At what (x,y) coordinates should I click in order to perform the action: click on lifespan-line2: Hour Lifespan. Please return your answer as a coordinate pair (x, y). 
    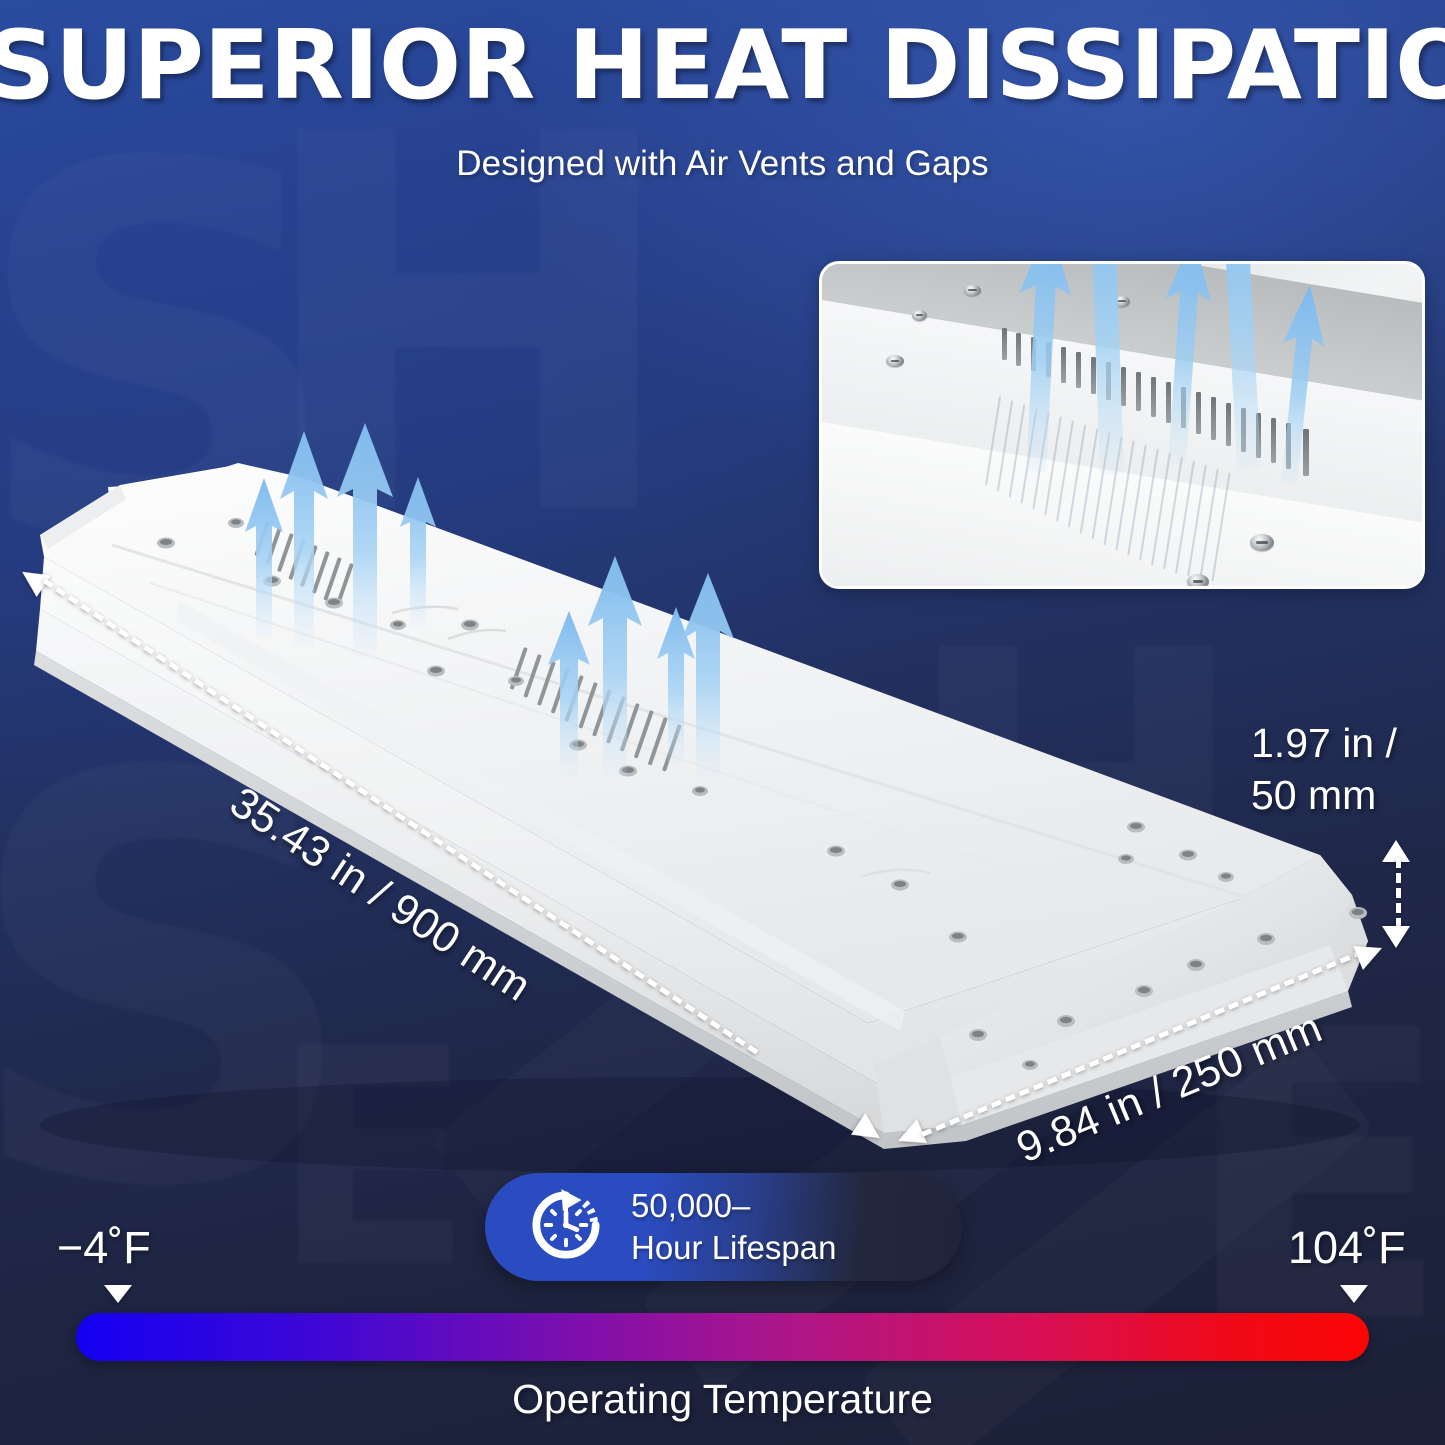
    Looking at the image, I should click on (734, 1247).